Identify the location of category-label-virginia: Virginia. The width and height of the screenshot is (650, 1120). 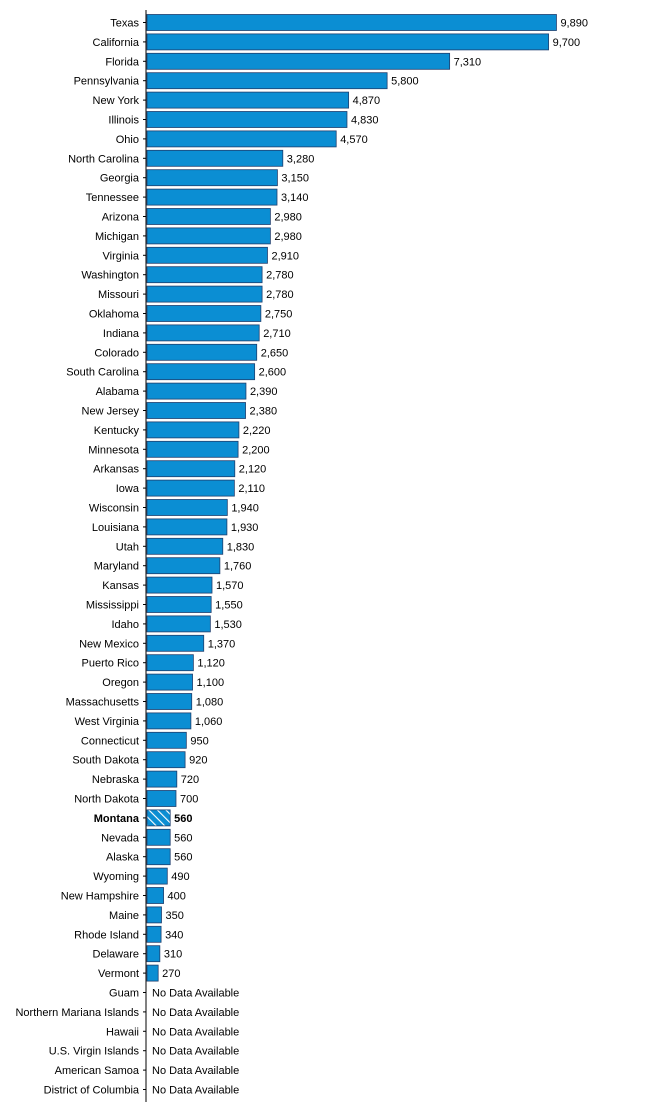
(121, 256).